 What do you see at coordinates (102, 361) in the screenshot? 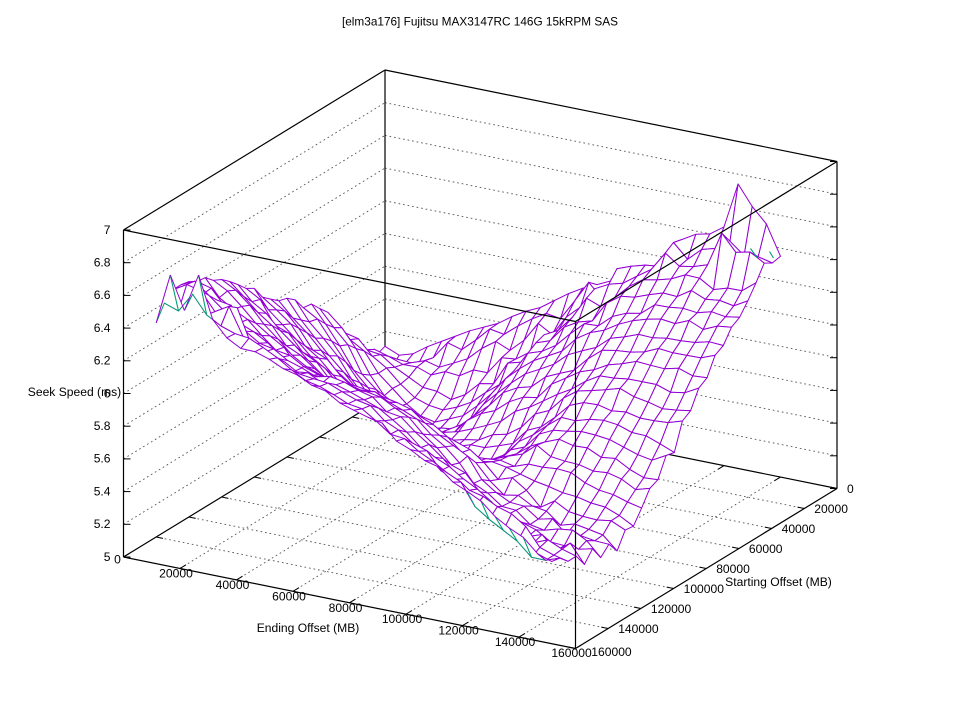
I see `svg-text: 6.2` at bounding box center [102, 361].